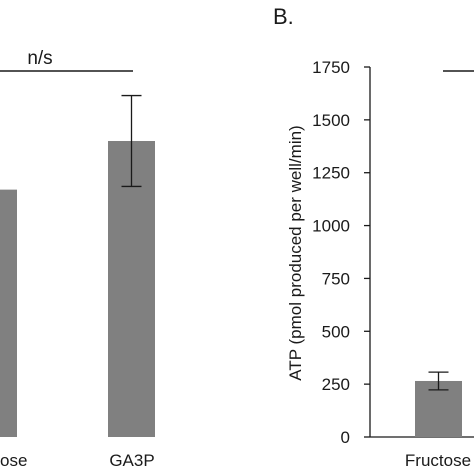 The image size is (474, 474). I want to click on x-tick-label-a-left: ose, so click(13, 460).